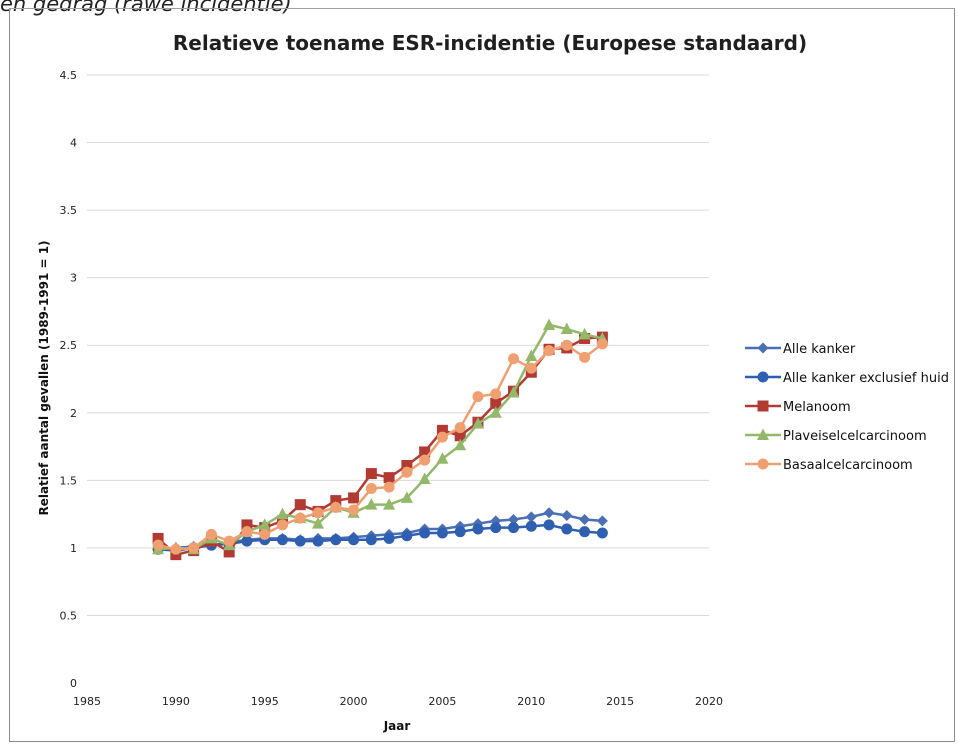 The width and height of the screenshot is (958, 745). Describe the element at coordinates (855, 436) in the screenshot. I see `legend-label: Plaveiselcelcarcinoom` at that location.